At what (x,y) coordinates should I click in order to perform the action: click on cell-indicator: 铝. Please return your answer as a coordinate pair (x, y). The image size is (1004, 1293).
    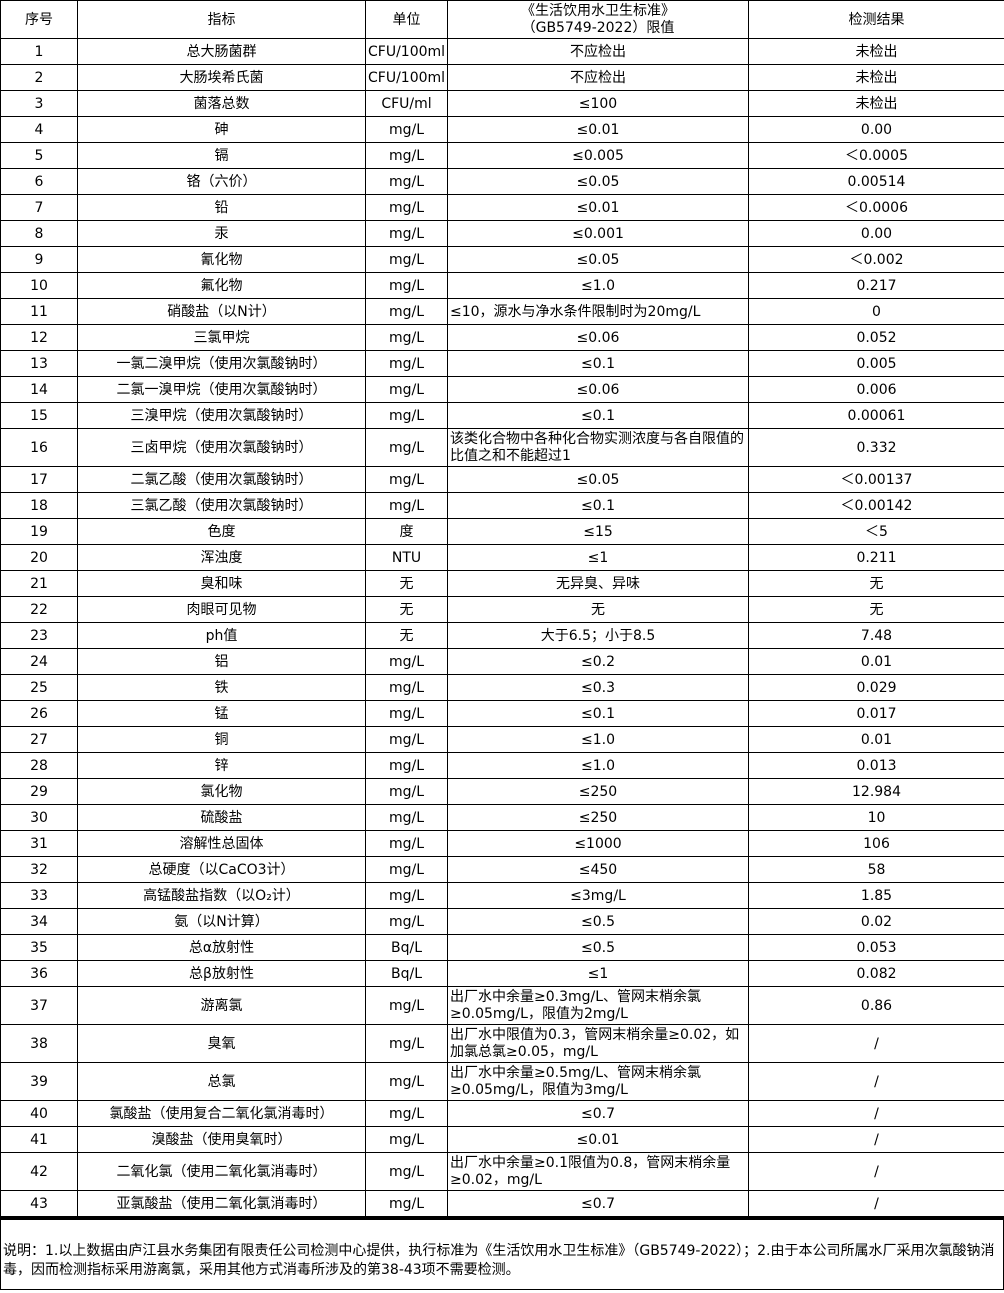
    Looking at the image, I should click on (221, 661).